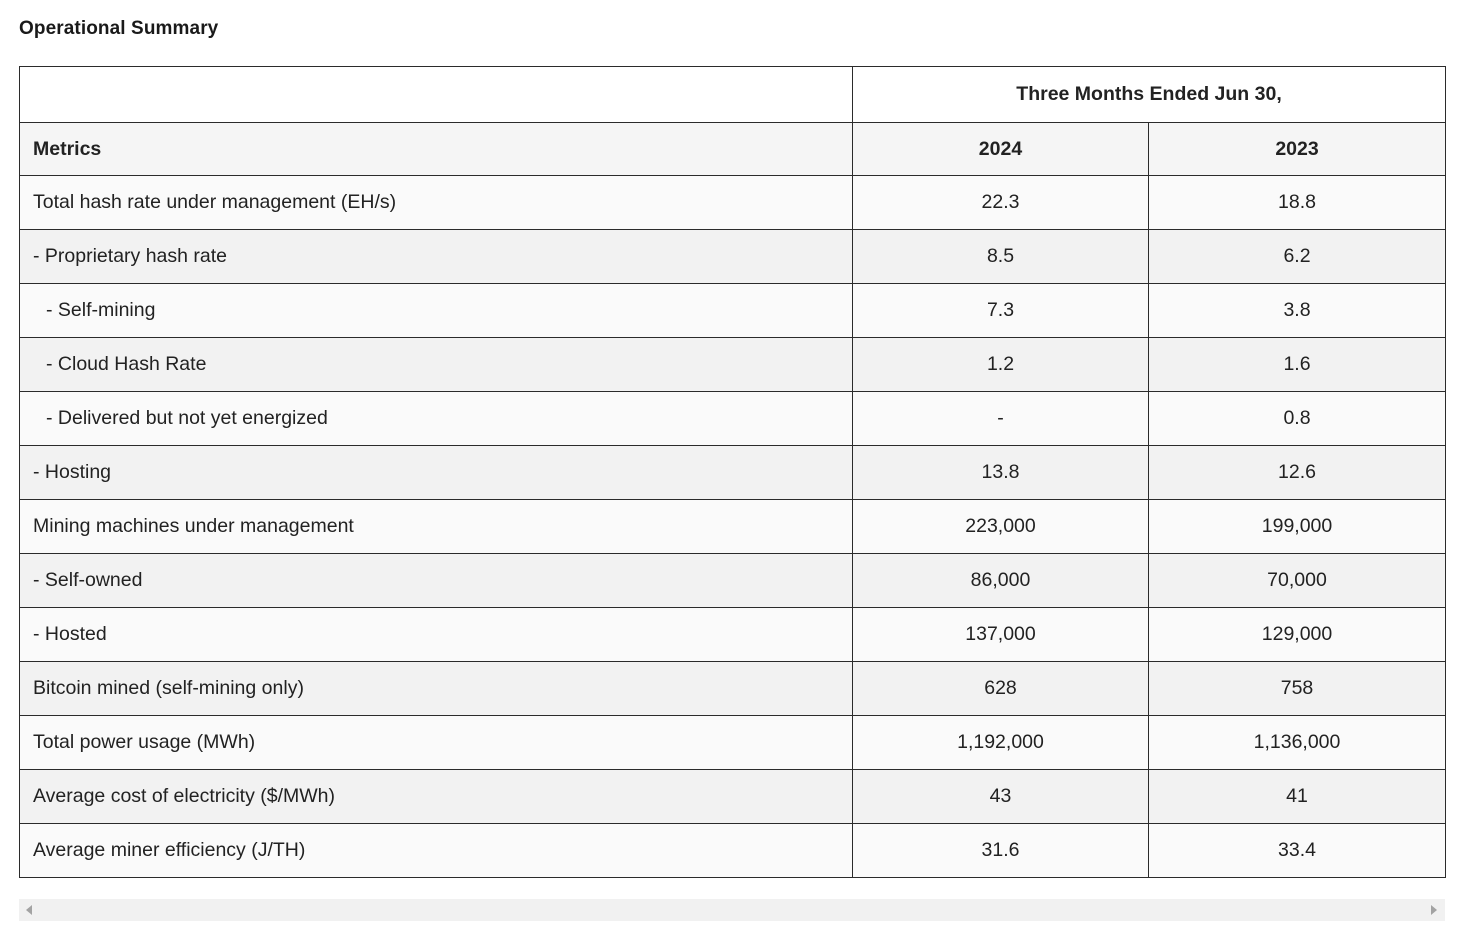 This screenshot has height=946, width=1466. Describe the element at coordinates (436, 742) in the screenshot. I see `metric-label: Total power usage (MWh)` at that location.